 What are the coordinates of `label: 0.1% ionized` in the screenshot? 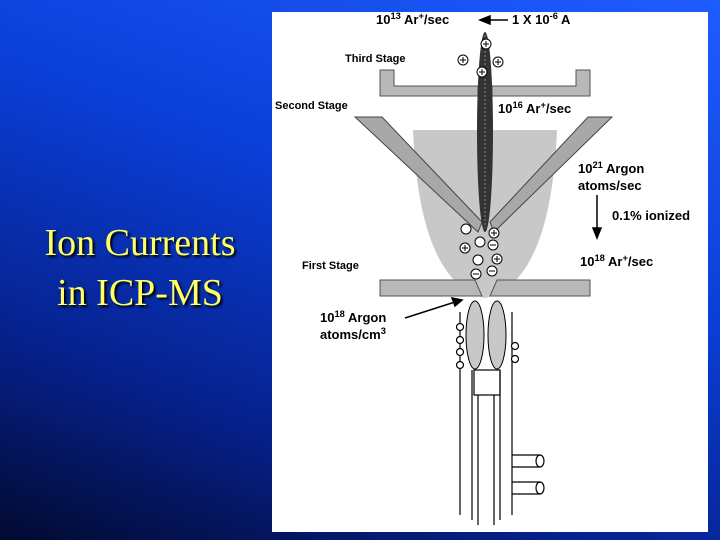 It's located at (651, 215).